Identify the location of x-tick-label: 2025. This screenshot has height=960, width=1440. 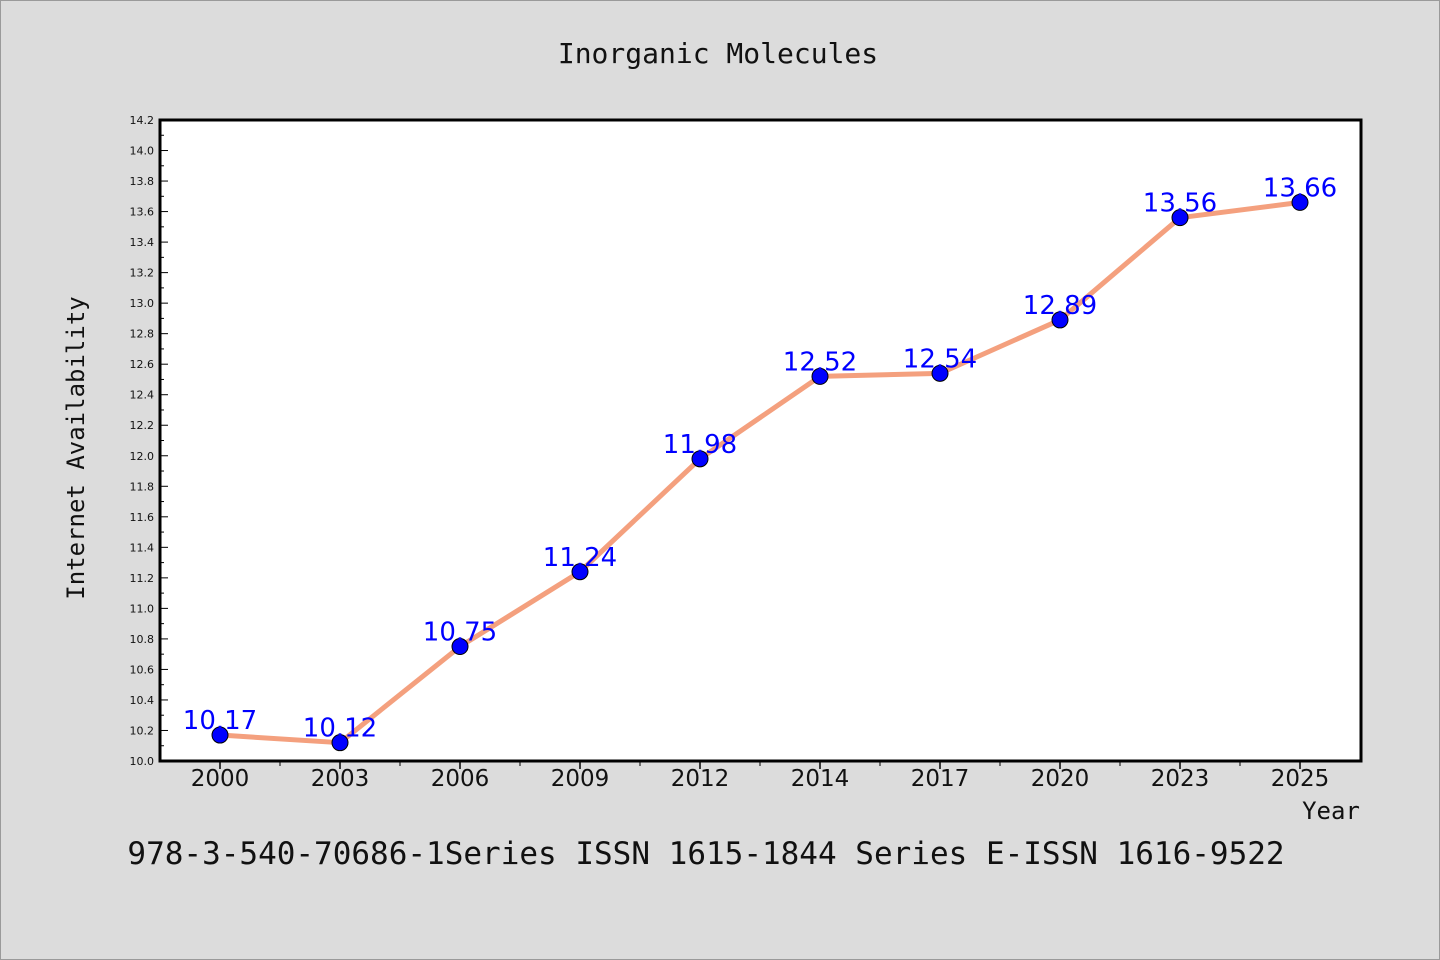
(1300, 779).